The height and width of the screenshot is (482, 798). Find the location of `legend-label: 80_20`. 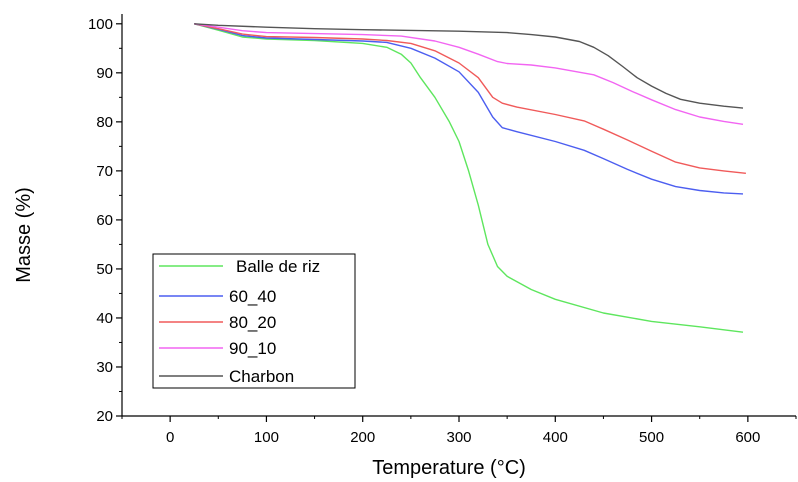

legend-label: 80_20 is located at coordinates (252, 322).